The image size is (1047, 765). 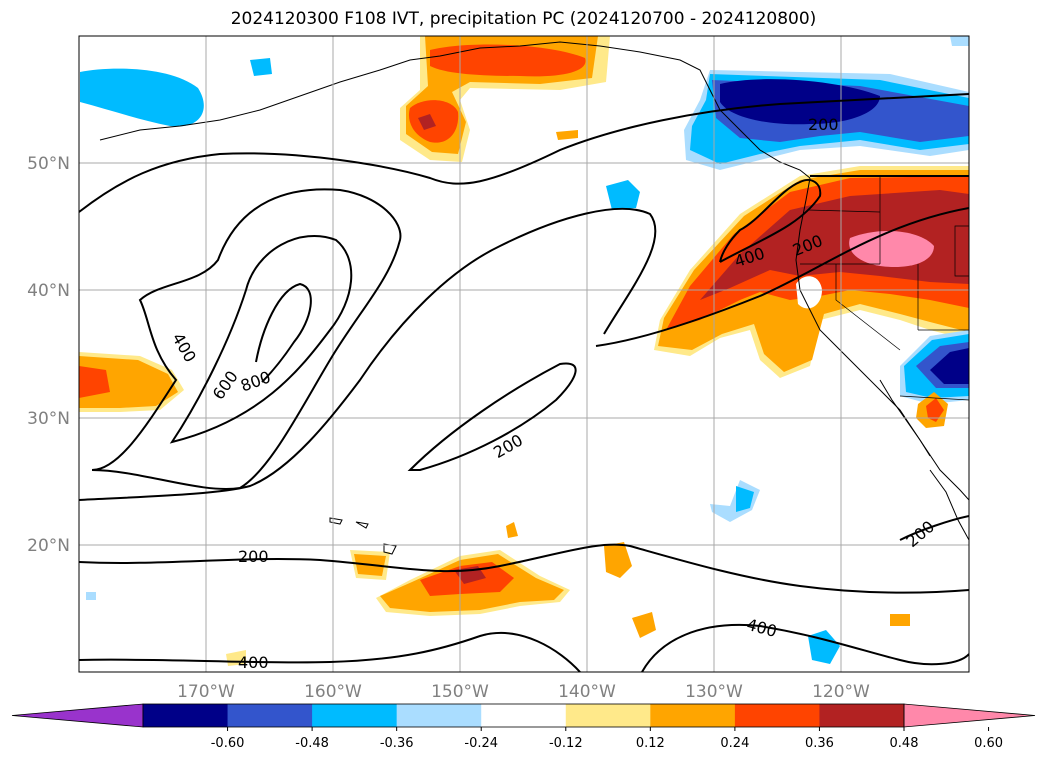 What do you see at coordinates (492, 416) in the screenshot?
I see `contour-200-island` at bounding box center [492, 416].